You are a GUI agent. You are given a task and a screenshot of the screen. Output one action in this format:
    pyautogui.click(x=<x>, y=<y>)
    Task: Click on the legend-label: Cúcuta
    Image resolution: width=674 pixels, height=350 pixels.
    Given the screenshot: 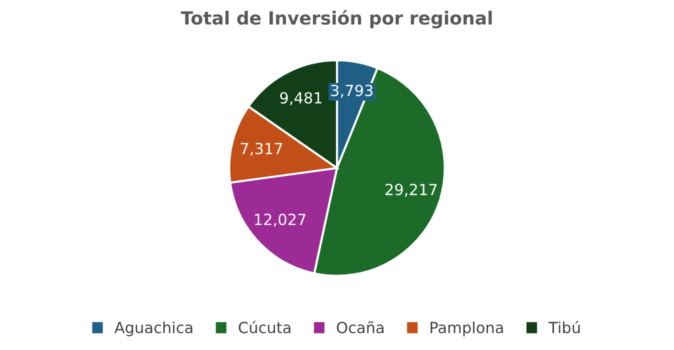 What is the action you would take?
    pyautogui.click(x=264, y=327)
    